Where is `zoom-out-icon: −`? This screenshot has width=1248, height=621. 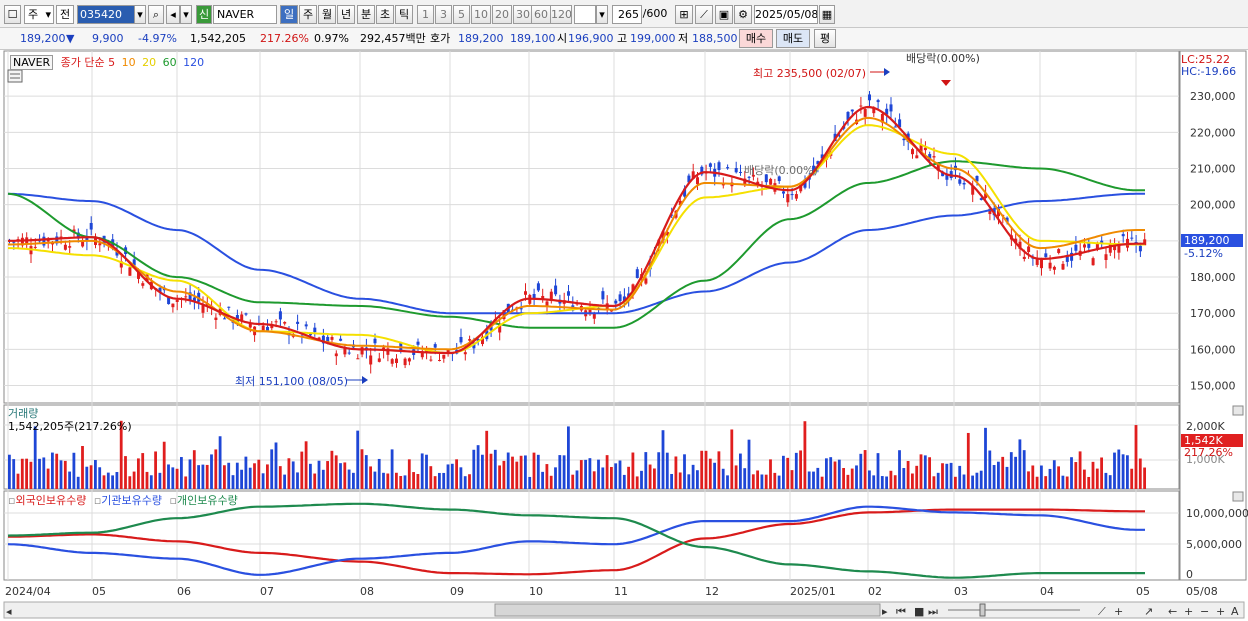 zoom-out-icon: − is located at coordinates (1204, 611).